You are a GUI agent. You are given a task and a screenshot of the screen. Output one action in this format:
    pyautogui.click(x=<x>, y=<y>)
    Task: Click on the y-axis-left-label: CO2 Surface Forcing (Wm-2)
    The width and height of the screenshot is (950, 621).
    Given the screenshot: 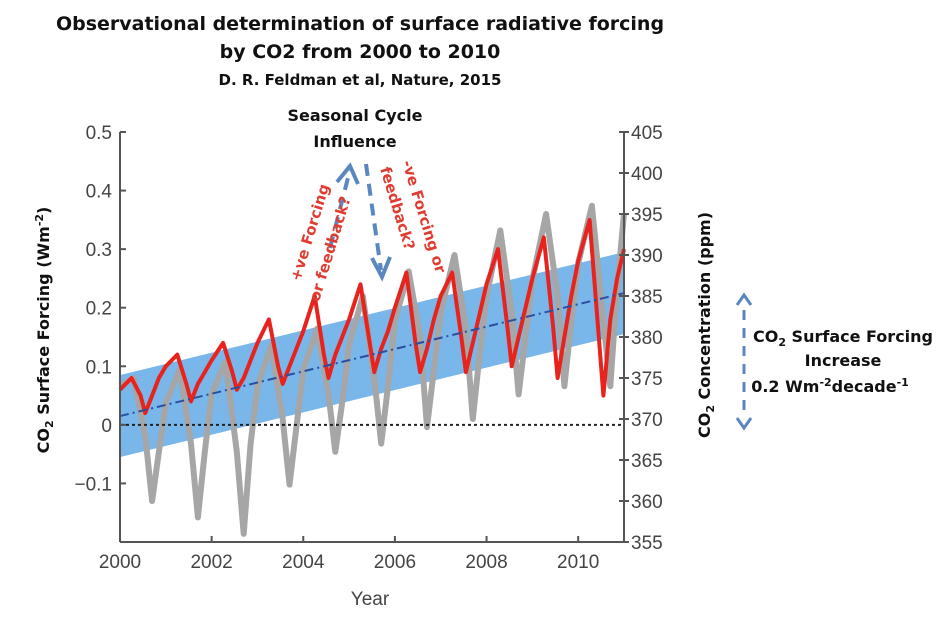 What is the action you would take?
    pyautogui.click(x=44, y=330)
    